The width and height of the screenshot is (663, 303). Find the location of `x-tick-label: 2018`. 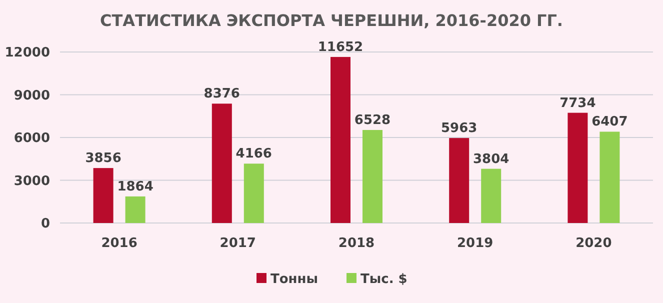

x-tick-label: 2018 is located at coordinates (356, 243).